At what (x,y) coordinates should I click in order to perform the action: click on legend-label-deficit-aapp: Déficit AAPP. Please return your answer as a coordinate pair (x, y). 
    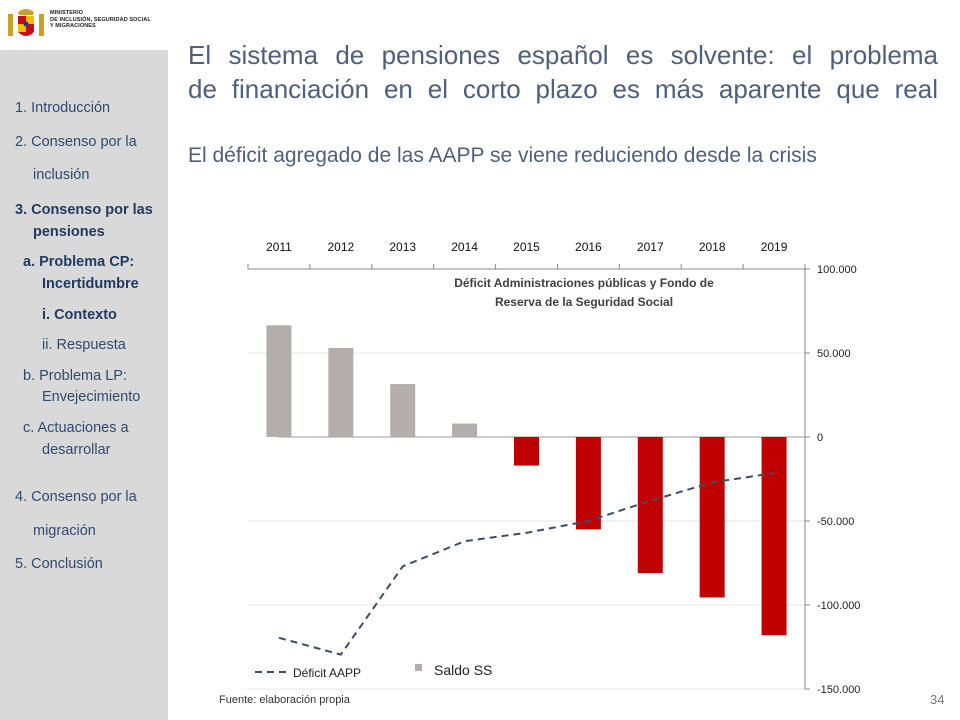
    Looking at the image, I should click on (327, 673).